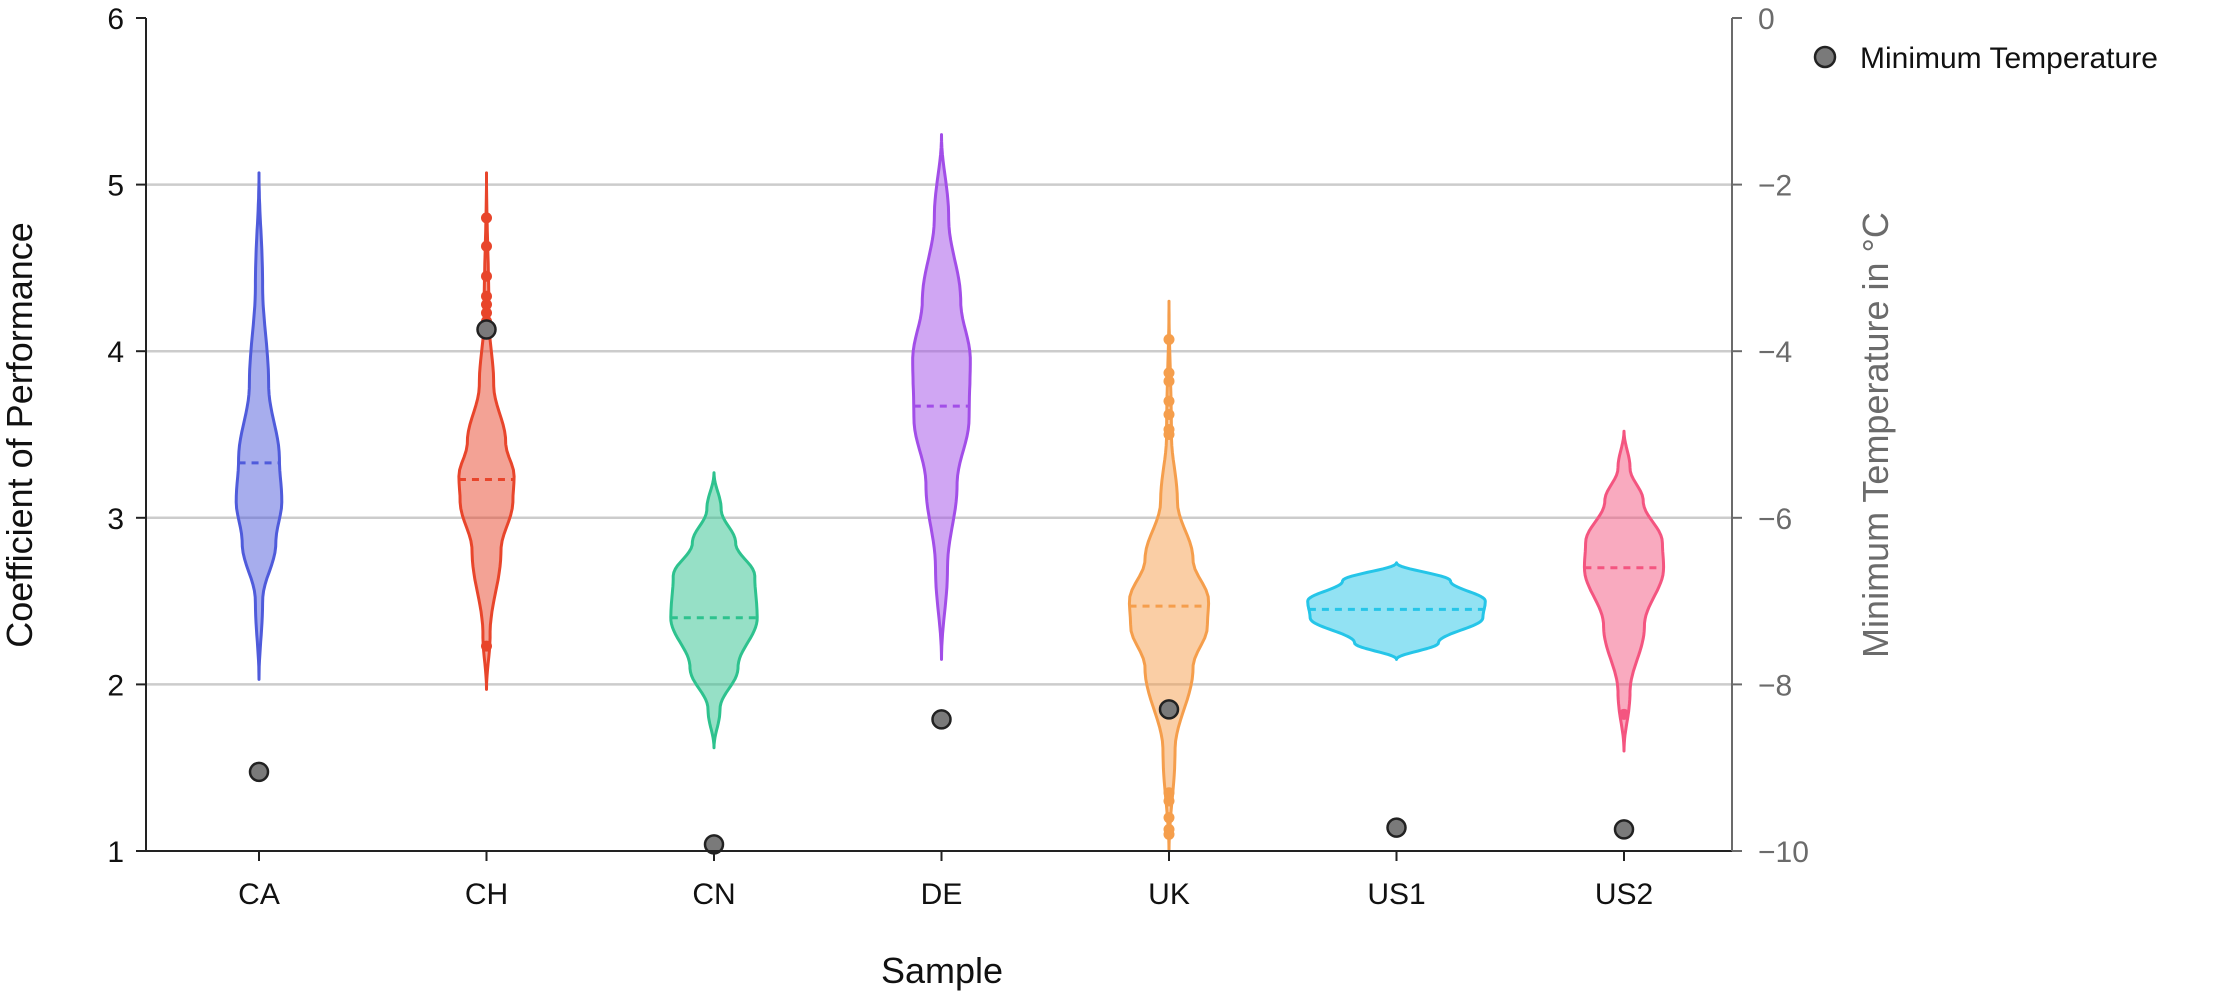  I want to click on x-tick-label: US2, so click(1624, 894).